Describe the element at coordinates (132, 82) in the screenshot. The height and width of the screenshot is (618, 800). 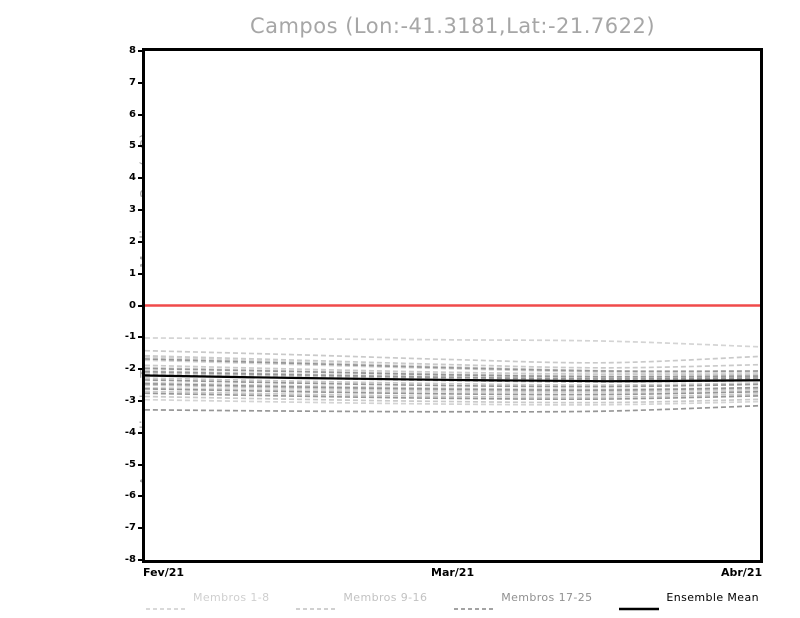
I see `y-axis-tick-label: 7` at that location.